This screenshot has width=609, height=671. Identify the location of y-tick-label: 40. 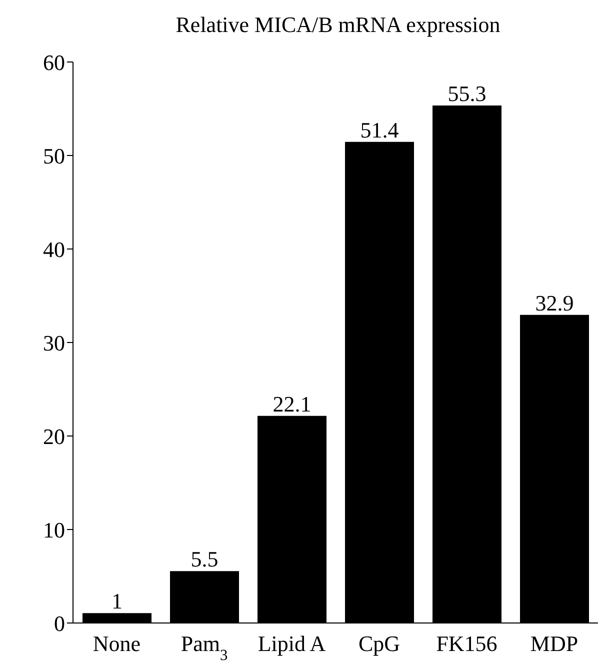
(54, 249).